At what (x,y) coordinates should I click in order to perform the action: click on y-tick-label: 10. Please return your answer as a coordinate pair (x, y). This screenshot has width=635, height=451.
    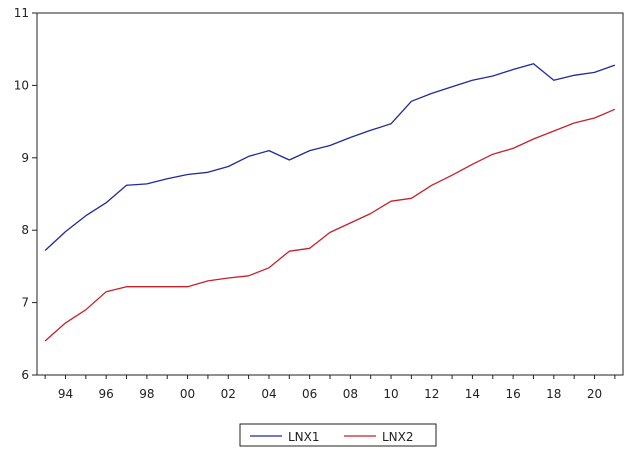
    Looking at the image, I should click on (21, 85).